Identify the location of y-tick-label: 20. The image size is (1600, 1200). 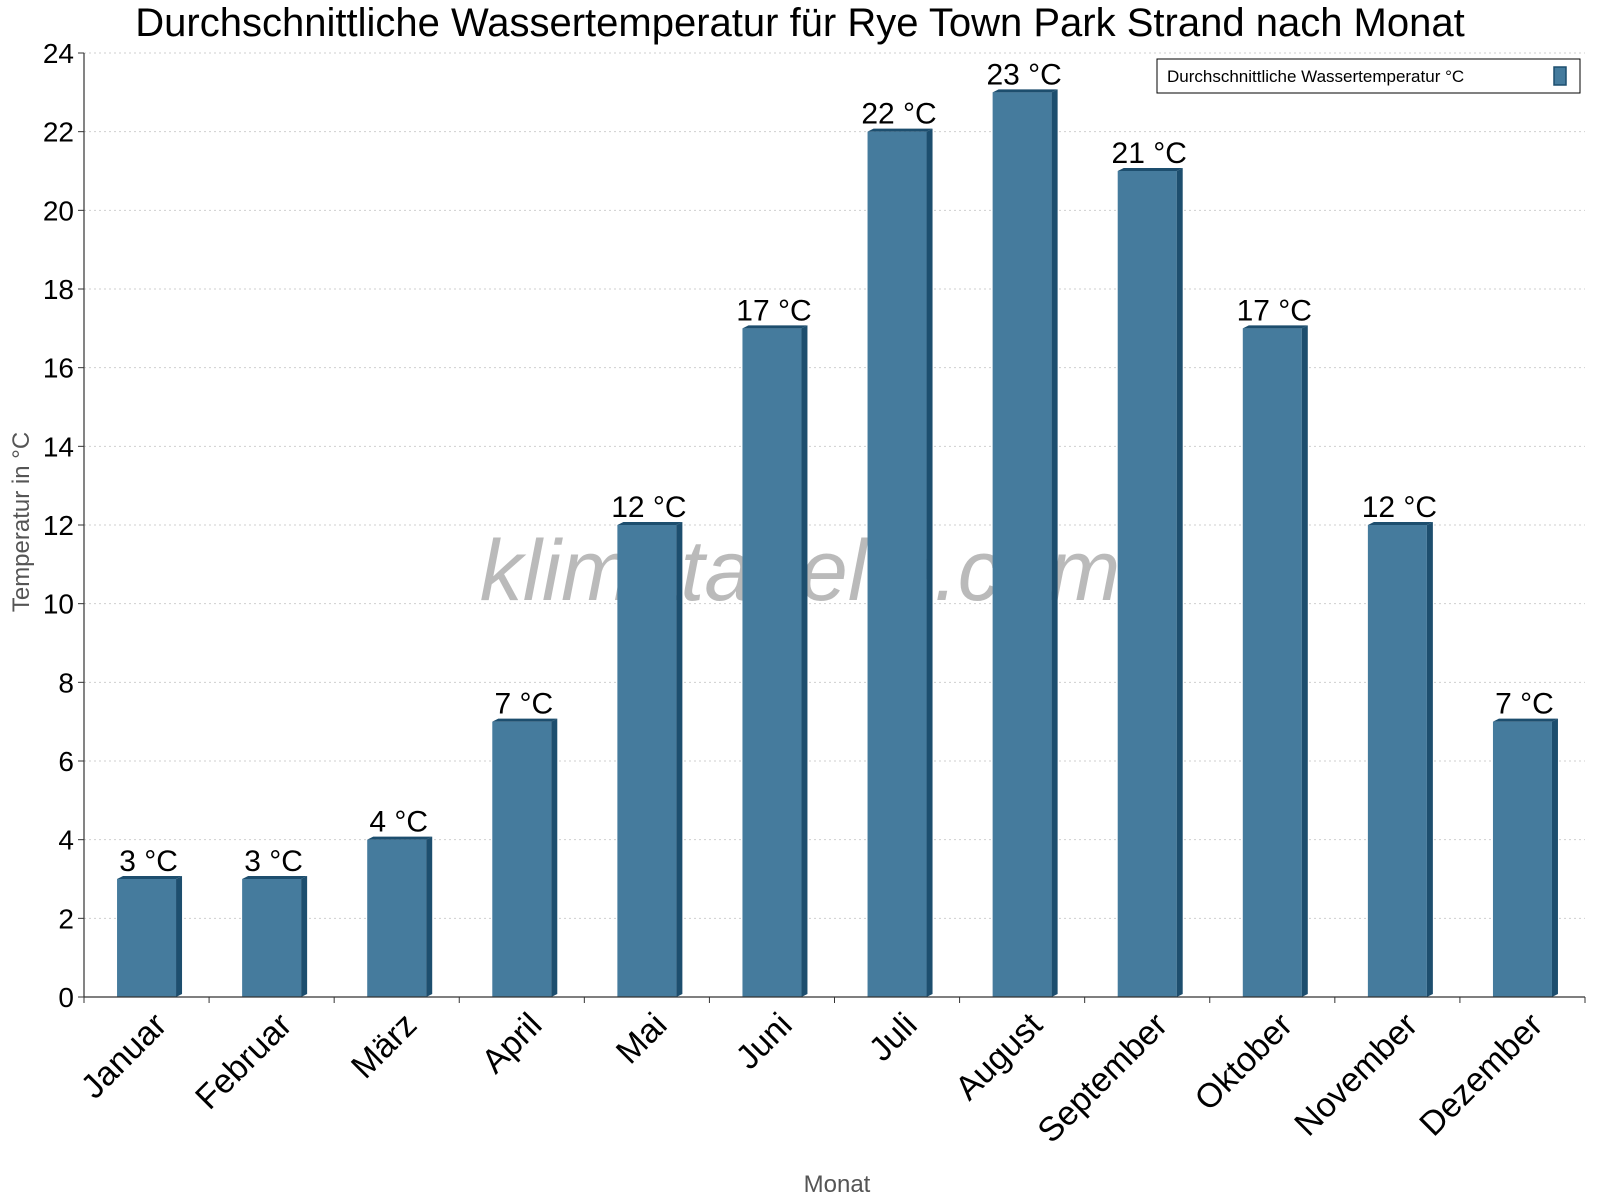
(58, 210).